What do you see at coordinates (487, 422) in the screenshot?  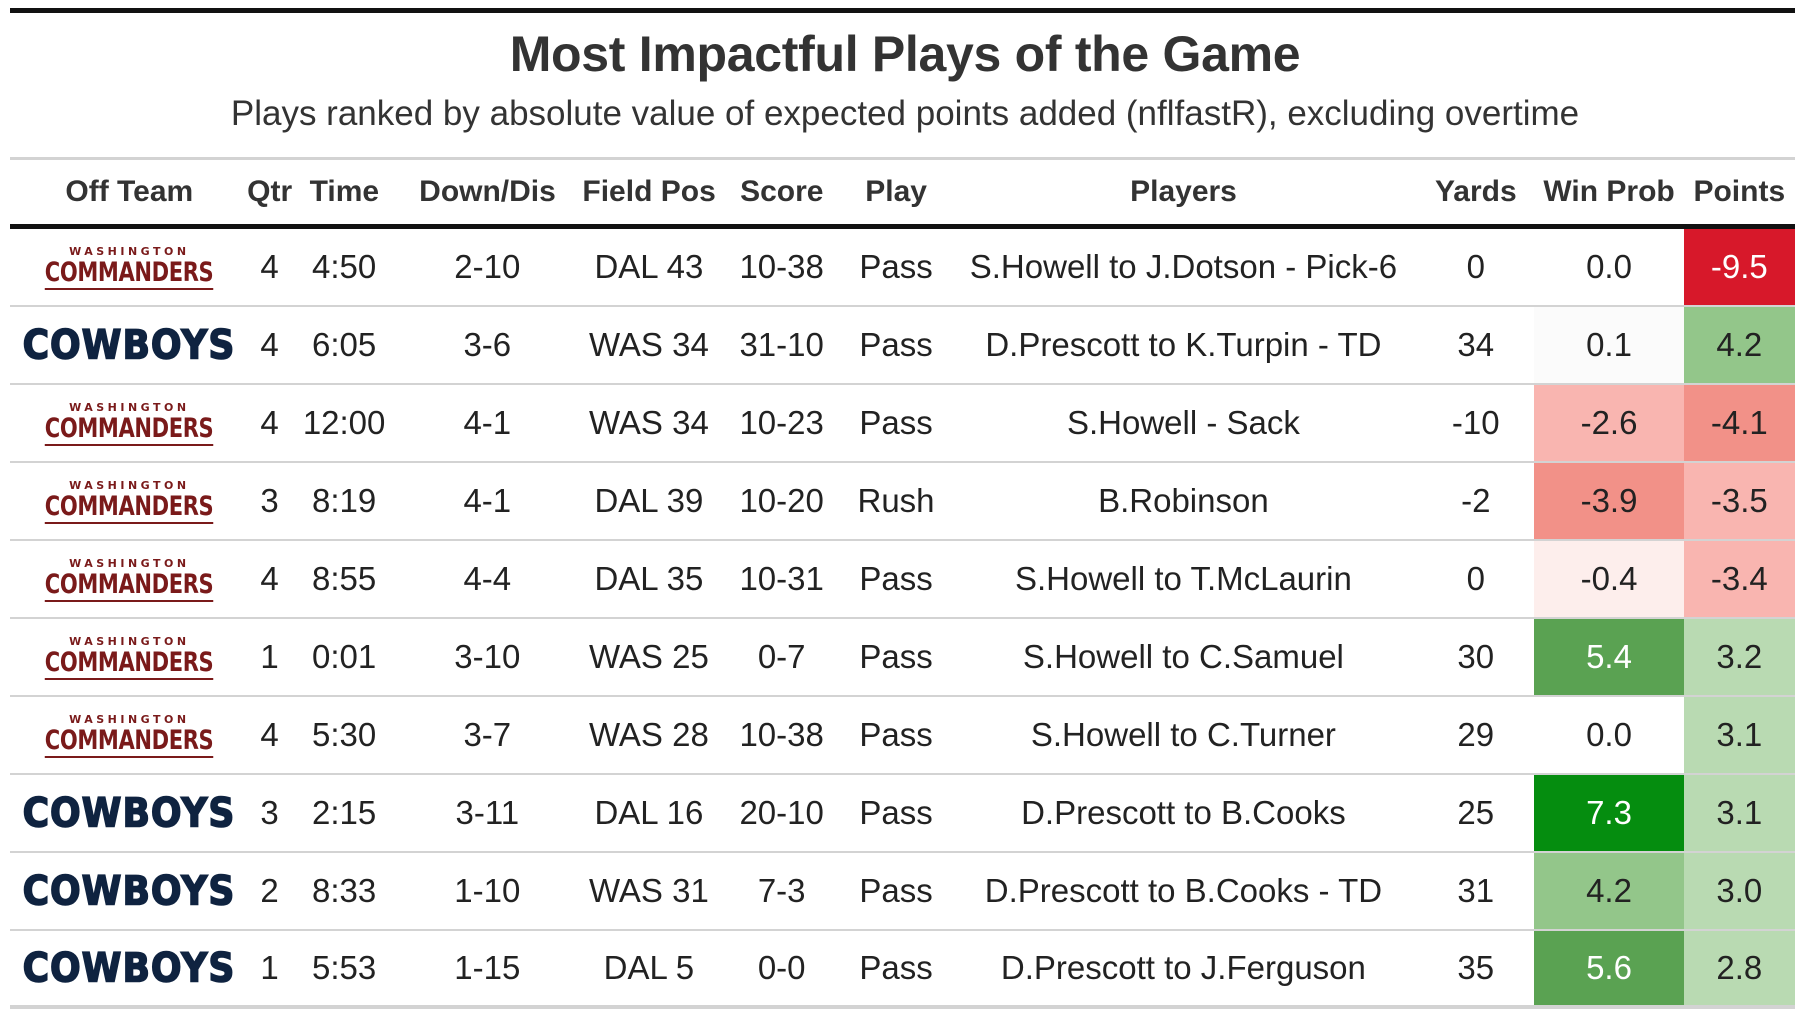 I see `cell-down-dis: 4-1` at bounding box center [487, 422].